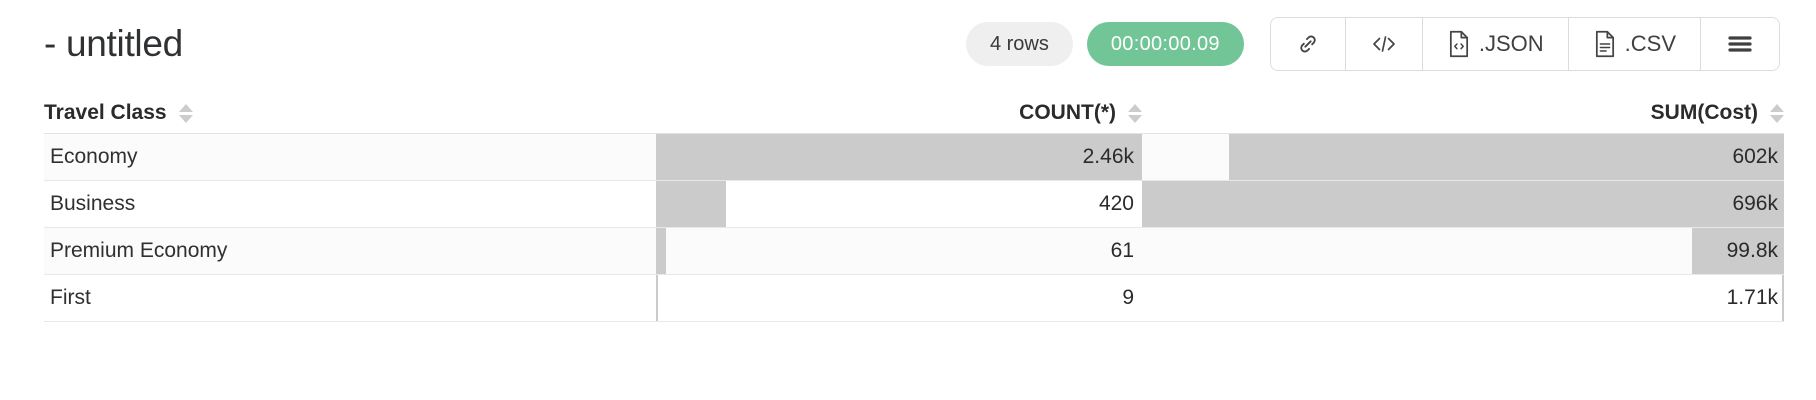 The width and height of the screenshot is (1816, 400). I want to click on table-header-row: Travel Class COUNT(*) SUM(Cost), so click(914, 111).